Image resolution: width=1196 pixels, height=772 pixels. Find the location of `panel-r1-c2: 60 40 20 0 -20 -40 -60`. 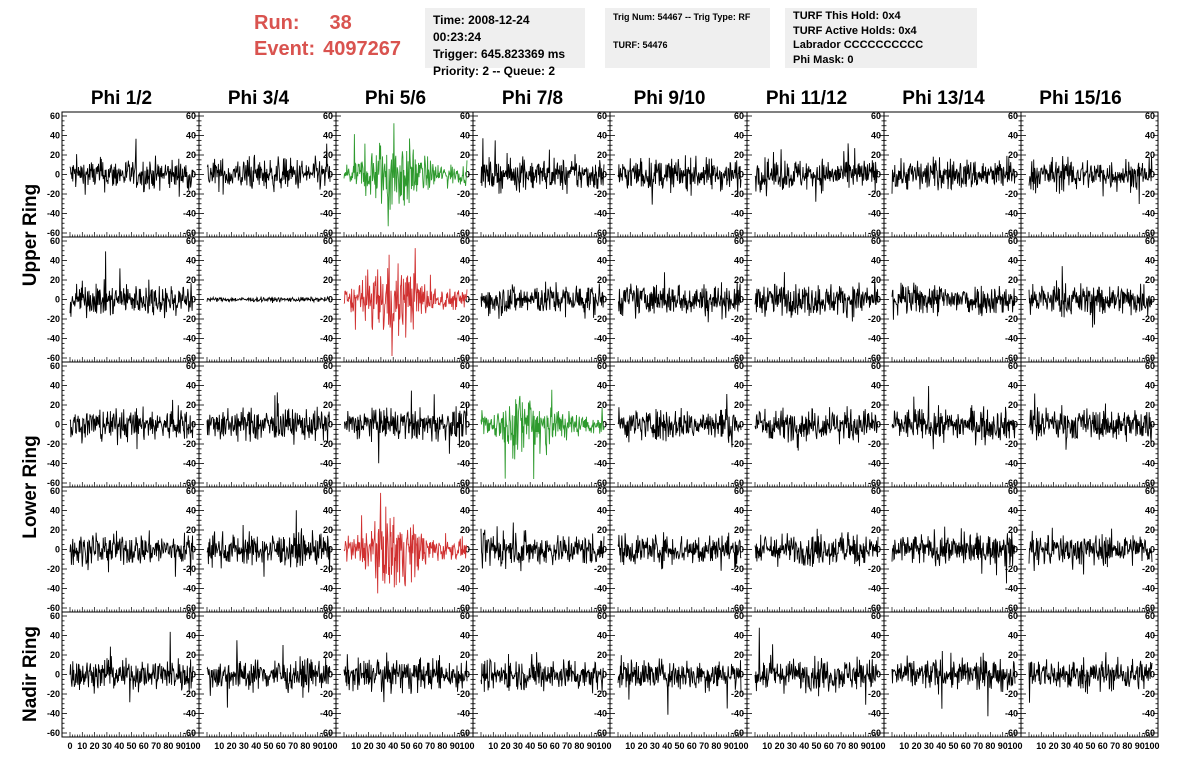

panel-r1-c2: 60 40 20 0 -20 -40 -60 is located at coordinates (267, 174).